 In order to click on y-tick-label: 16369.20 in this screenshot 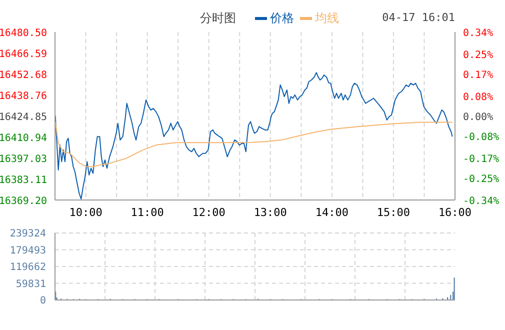, I will do `click(23, 201)`.